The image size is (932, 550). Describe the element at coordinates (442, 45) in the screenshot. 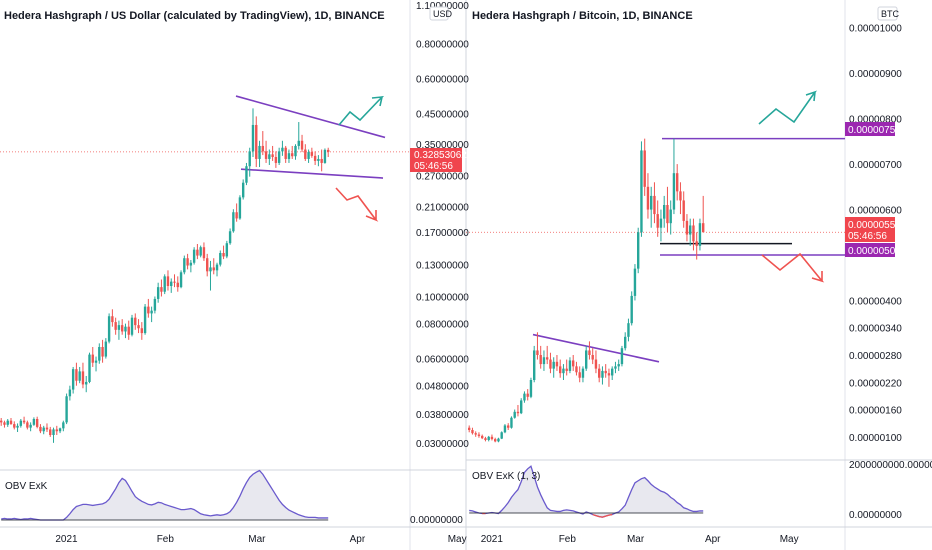

I see `left-y-tick-label: 0.80000000` at that location.